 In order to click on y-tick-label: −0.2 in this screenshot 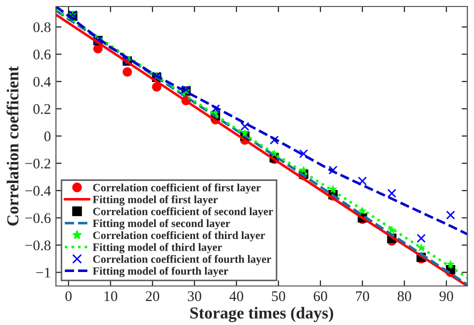, I will do `click(37, 163)`.